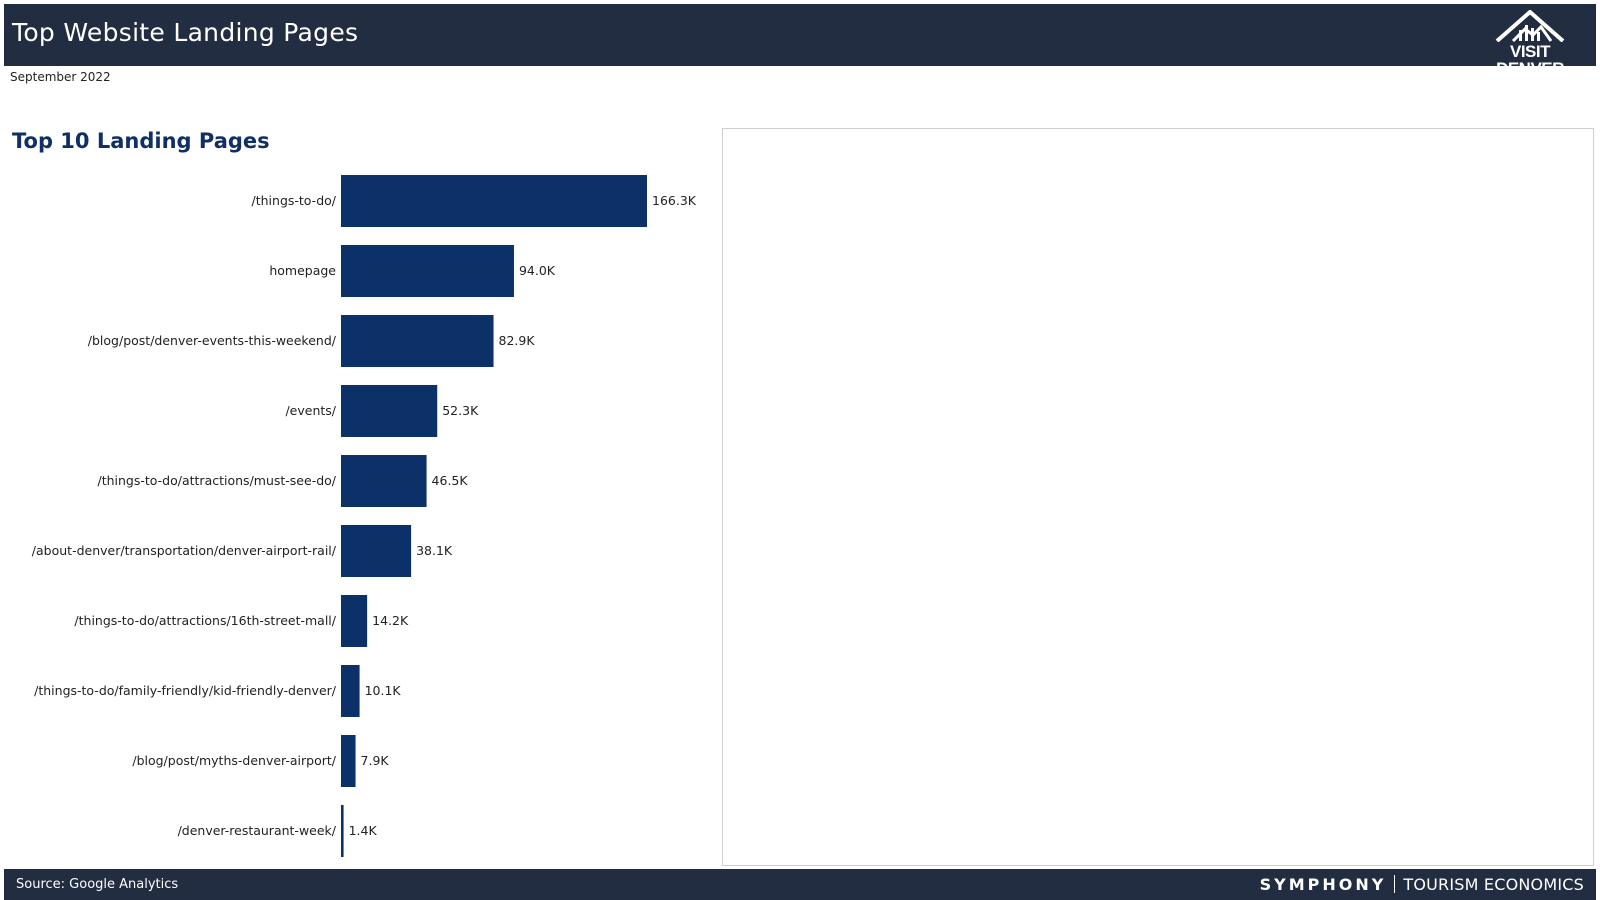 This screenshot has height=900, width=1600. Describe the element at coordinates (302, 270) in the screenshot. I see `category-label: homepage` at that location.